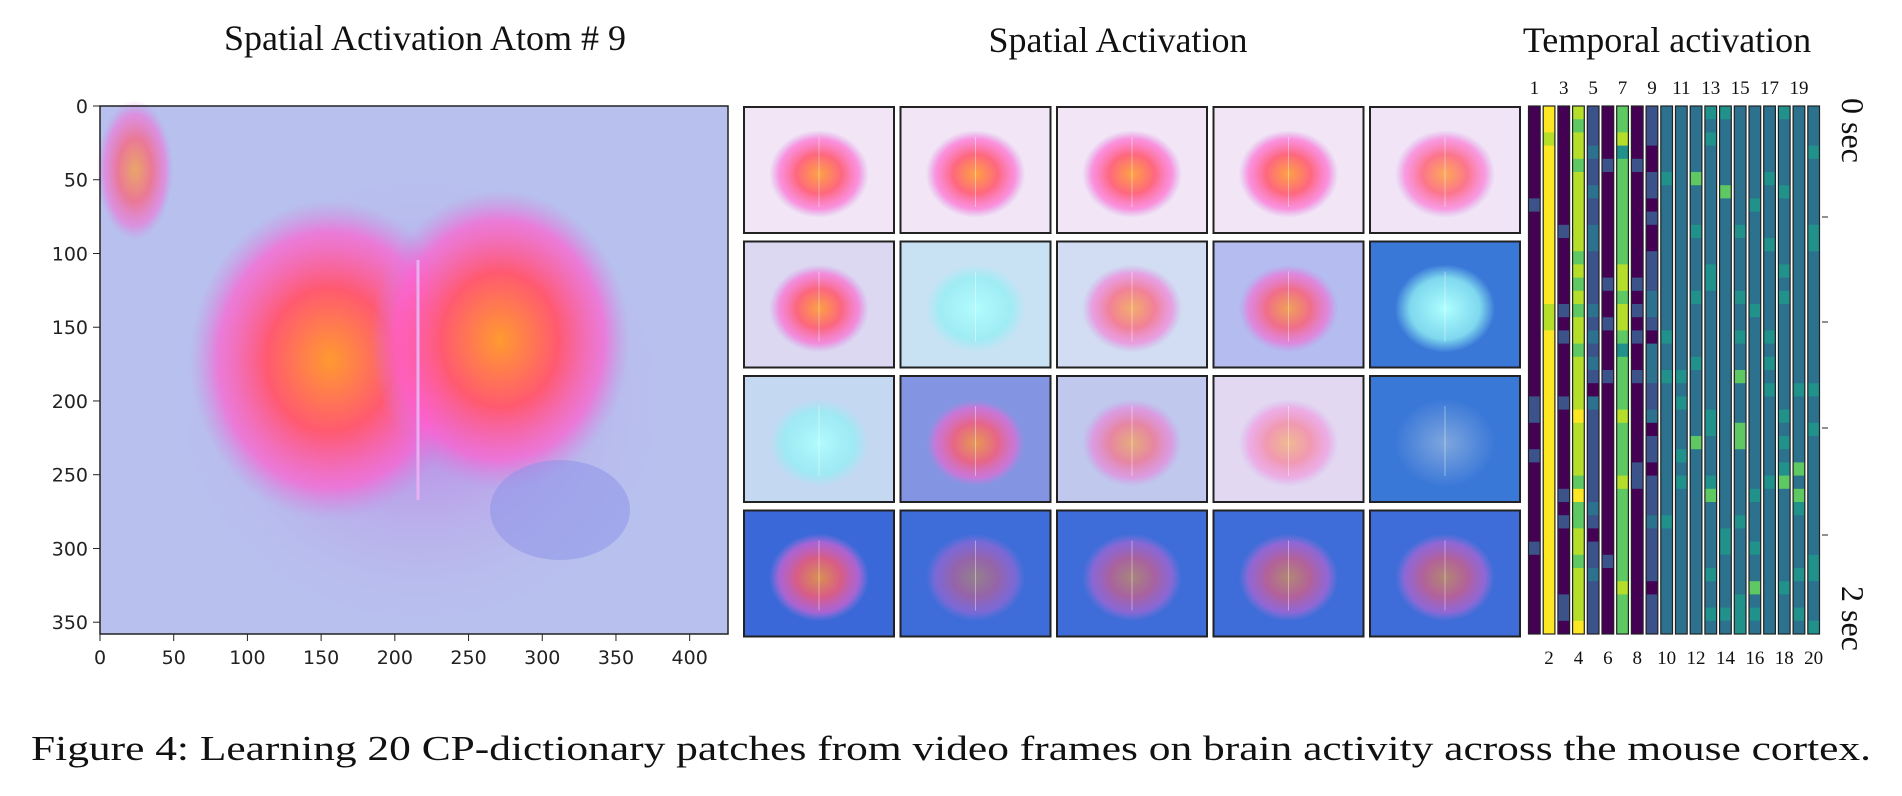 The height and width of the screenshot is (796, 1902). Describe the element at coordinates (247, 658) in the screenshot. I see `x-tick-label: 100` at that location.